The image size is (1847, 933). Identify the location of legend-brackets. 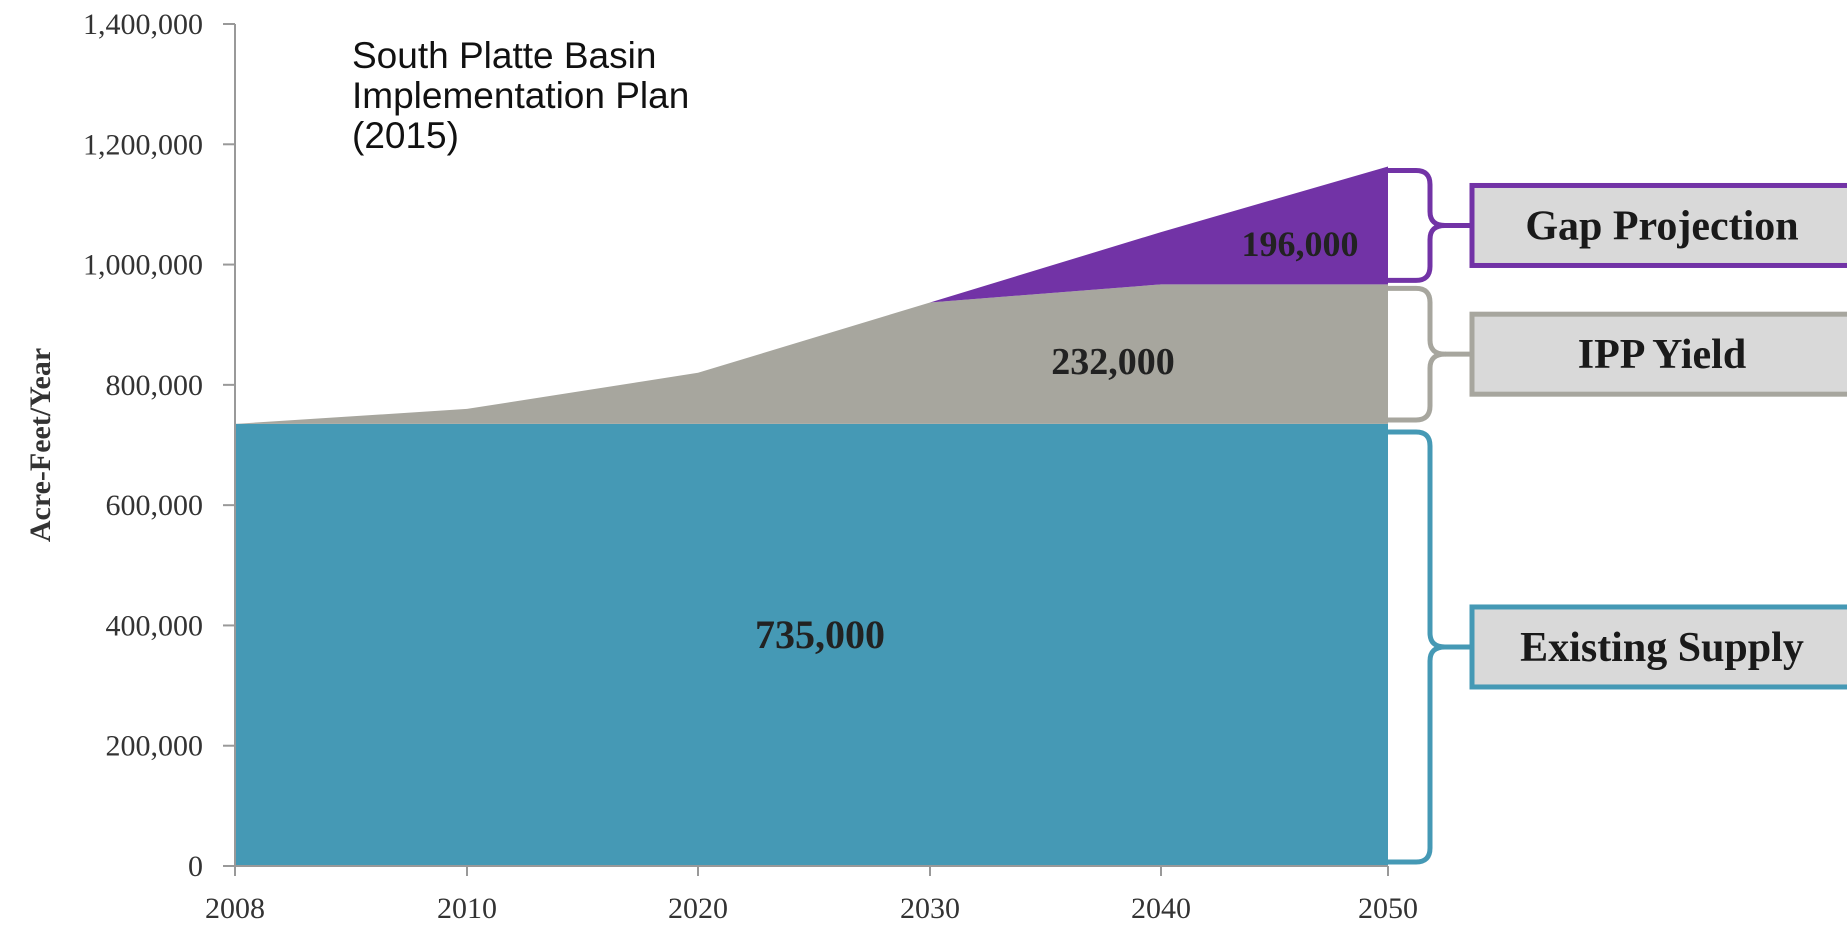
(1418, 516).